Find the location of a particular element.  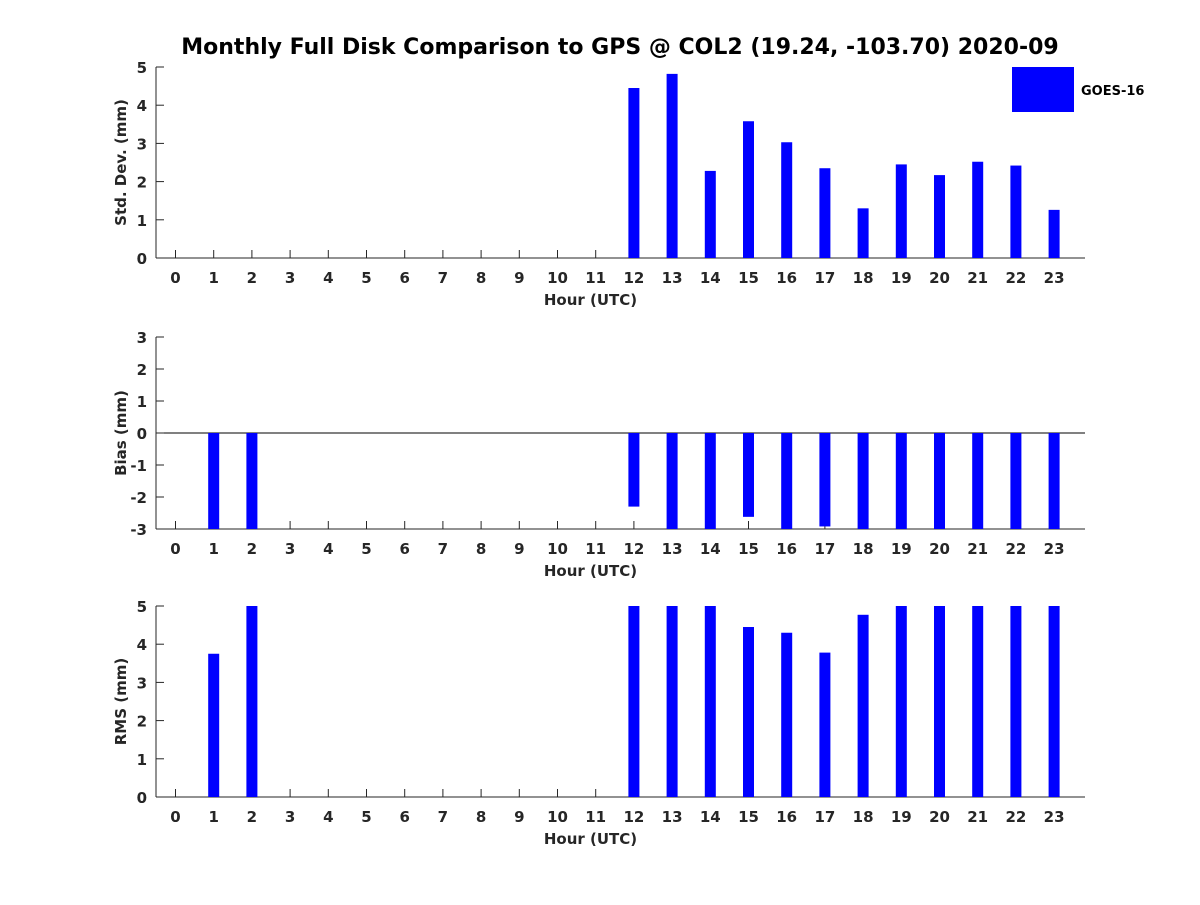

y-axis-label: Std. Dev. (mm) is located at coordinates (121, 162).